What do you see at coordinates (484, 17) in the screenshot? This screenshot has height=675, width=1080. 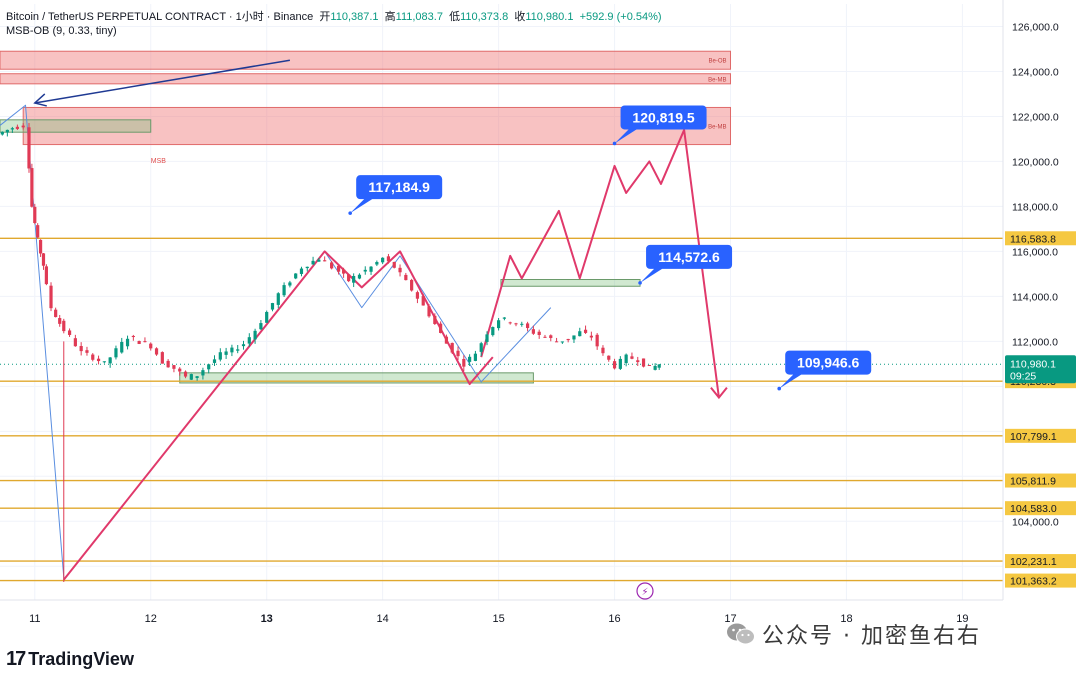 I see `low-value: 110,373.8` at bounding box center [484, 17].